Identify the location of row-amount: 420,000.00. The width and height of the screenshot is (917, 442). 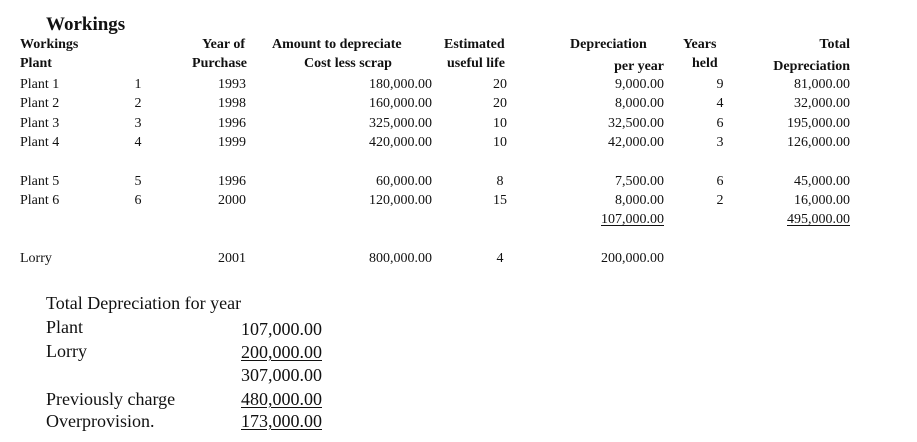
(400, 142).